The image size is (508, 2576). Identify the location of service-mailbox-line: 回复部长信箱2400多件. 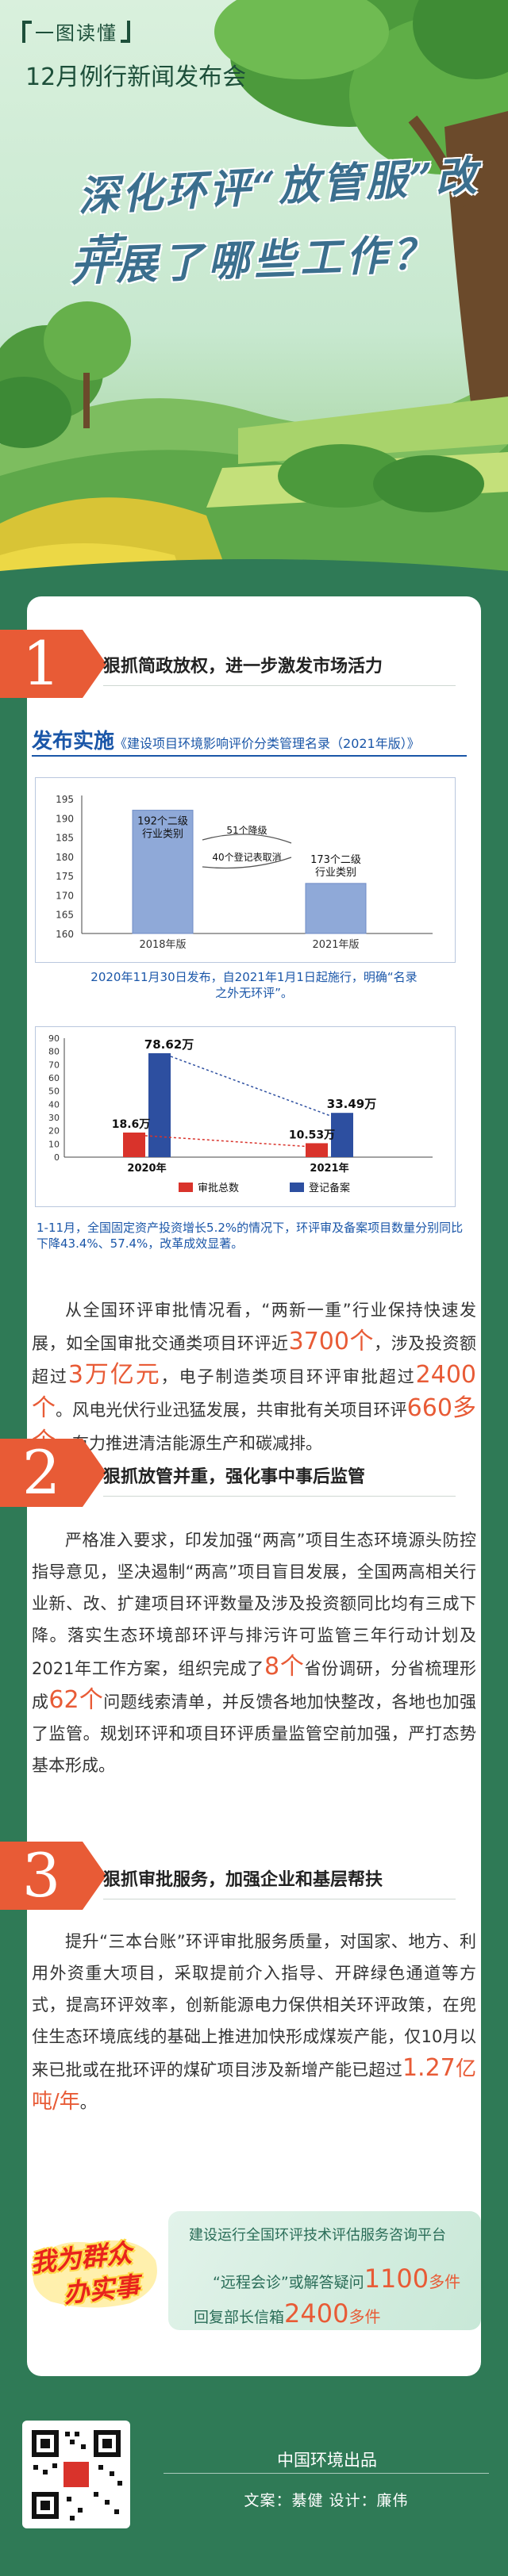
(287, 2314).